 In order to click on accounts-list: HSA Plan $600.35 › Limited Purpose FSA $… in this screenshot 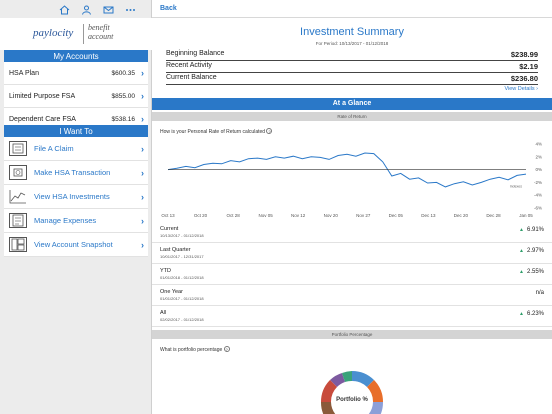, I will do `click(76, 96)`.